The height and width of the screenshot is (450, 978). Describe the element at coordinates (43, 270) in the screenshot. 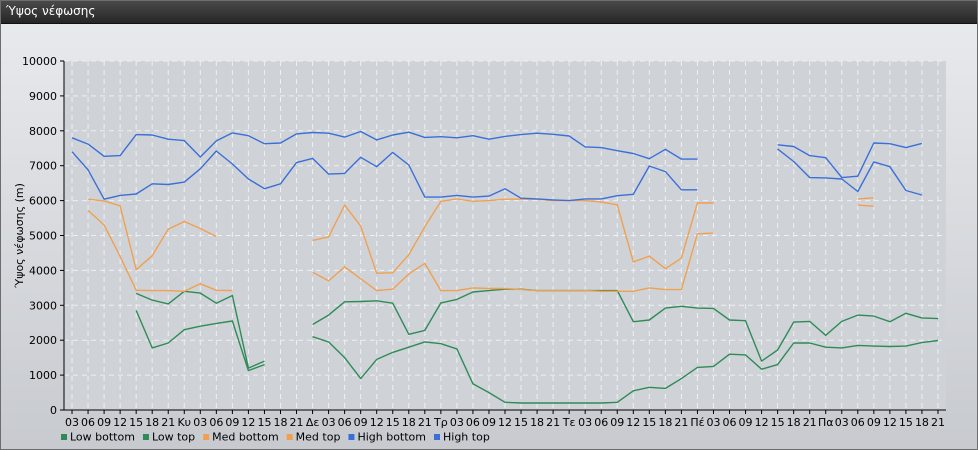

I see `y-tick-label: 4000` at that location.